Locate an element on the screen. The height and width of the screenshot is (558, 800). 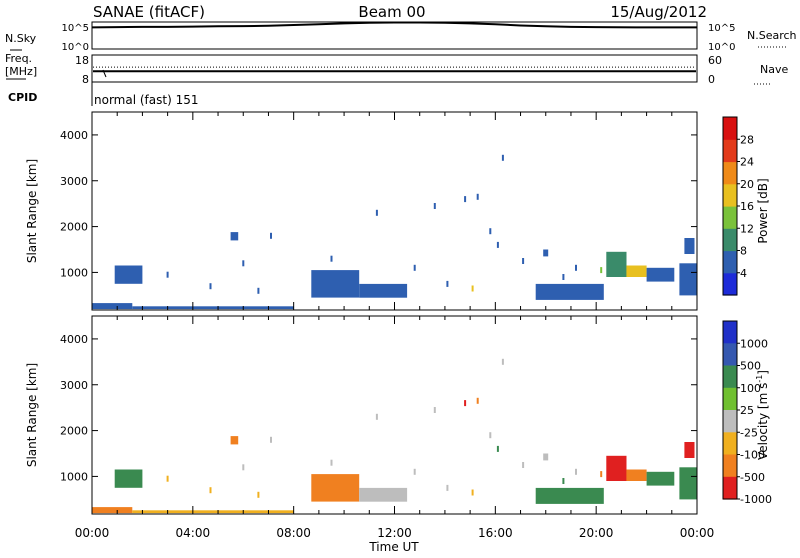
colorbar-tick-label: 28 is located at coordinates (747, 139).